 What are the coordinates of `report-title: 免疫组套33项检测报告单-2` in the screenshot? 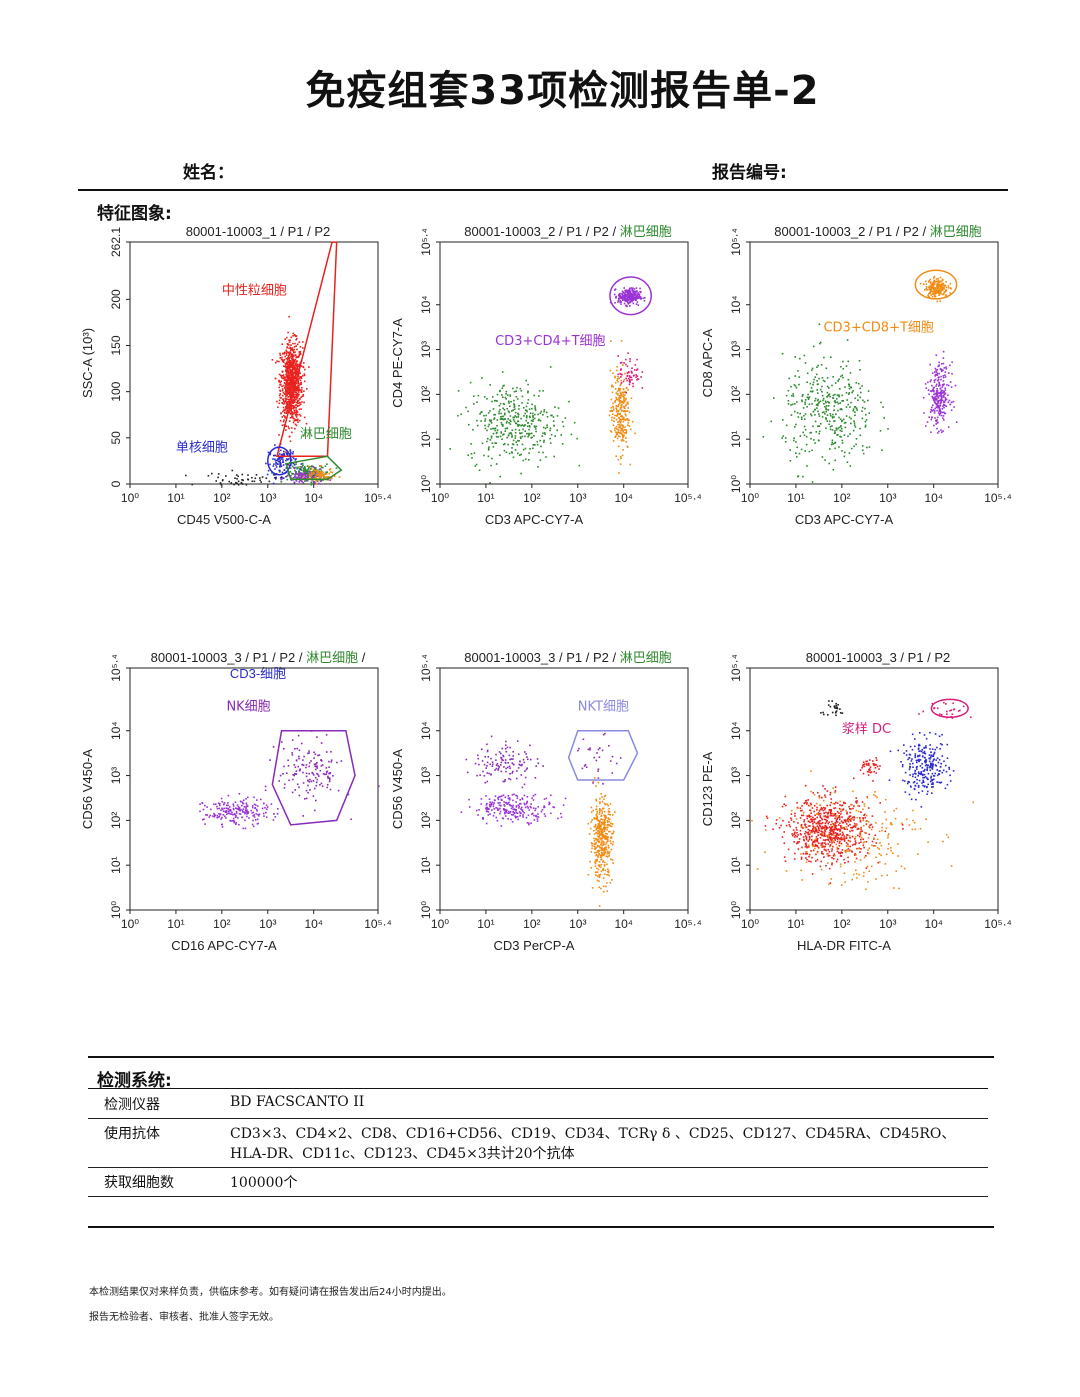 It's located at (562, 91).